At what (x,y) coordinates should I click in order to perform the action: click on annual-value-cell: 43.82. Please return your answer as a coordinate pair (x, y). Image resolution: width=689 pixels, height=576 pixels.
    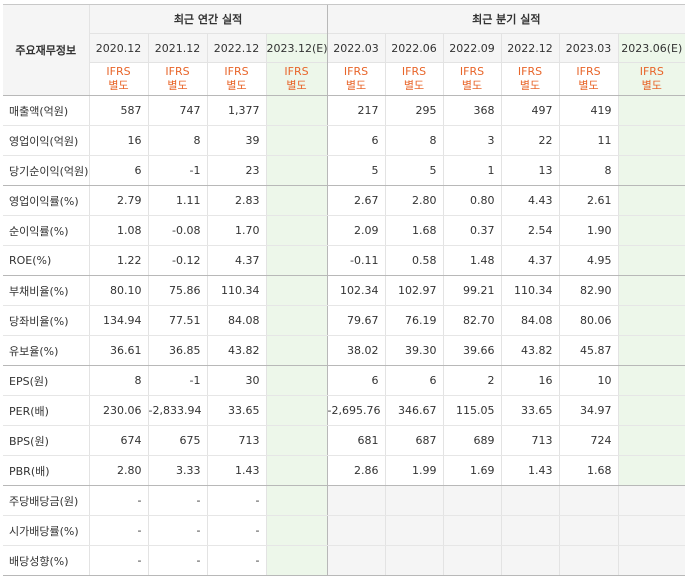
    Looking at the image, I should click on (236, 350).